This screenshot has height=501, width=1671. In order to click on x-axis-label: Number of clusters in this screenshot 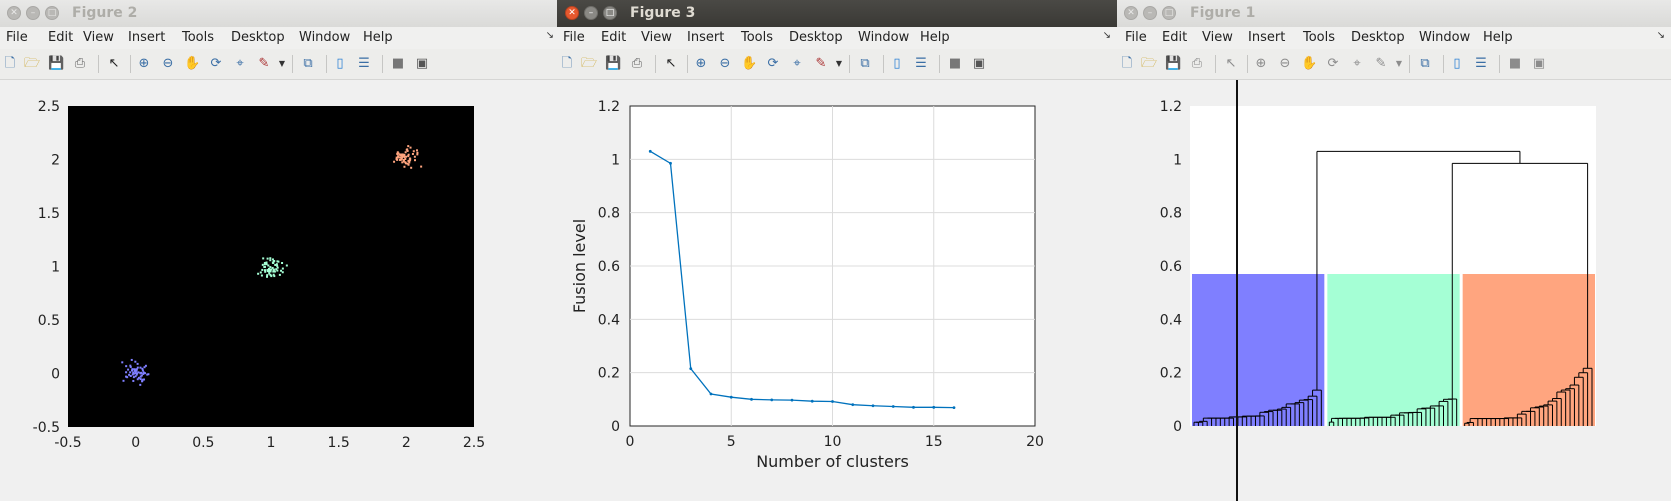, I will do `click(832, 461)`.